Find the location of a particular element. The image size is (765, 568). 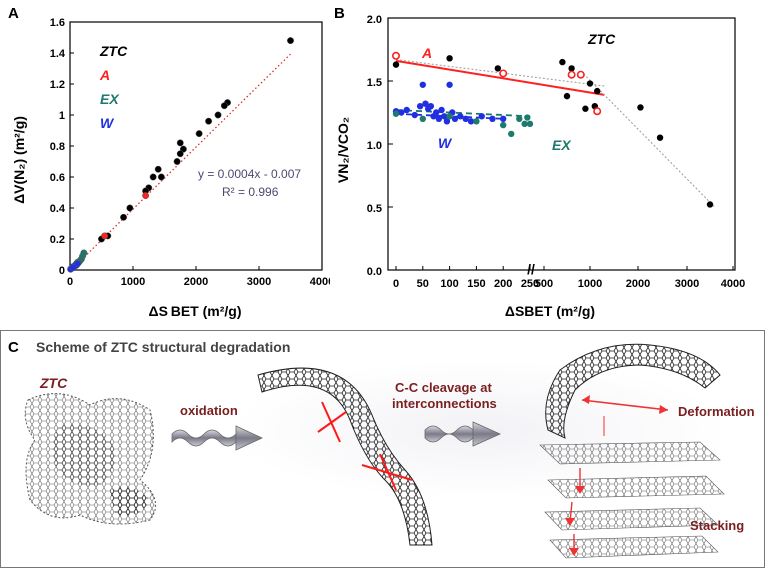

y-tick-label: 0.8 is located at coordinates (57, 147).